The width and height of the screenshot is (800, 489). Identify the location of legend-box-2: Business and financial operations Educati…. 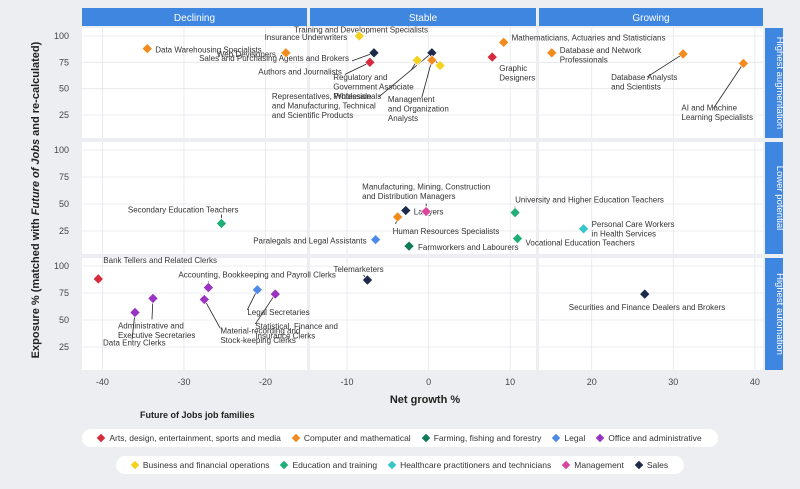
(400, 465).